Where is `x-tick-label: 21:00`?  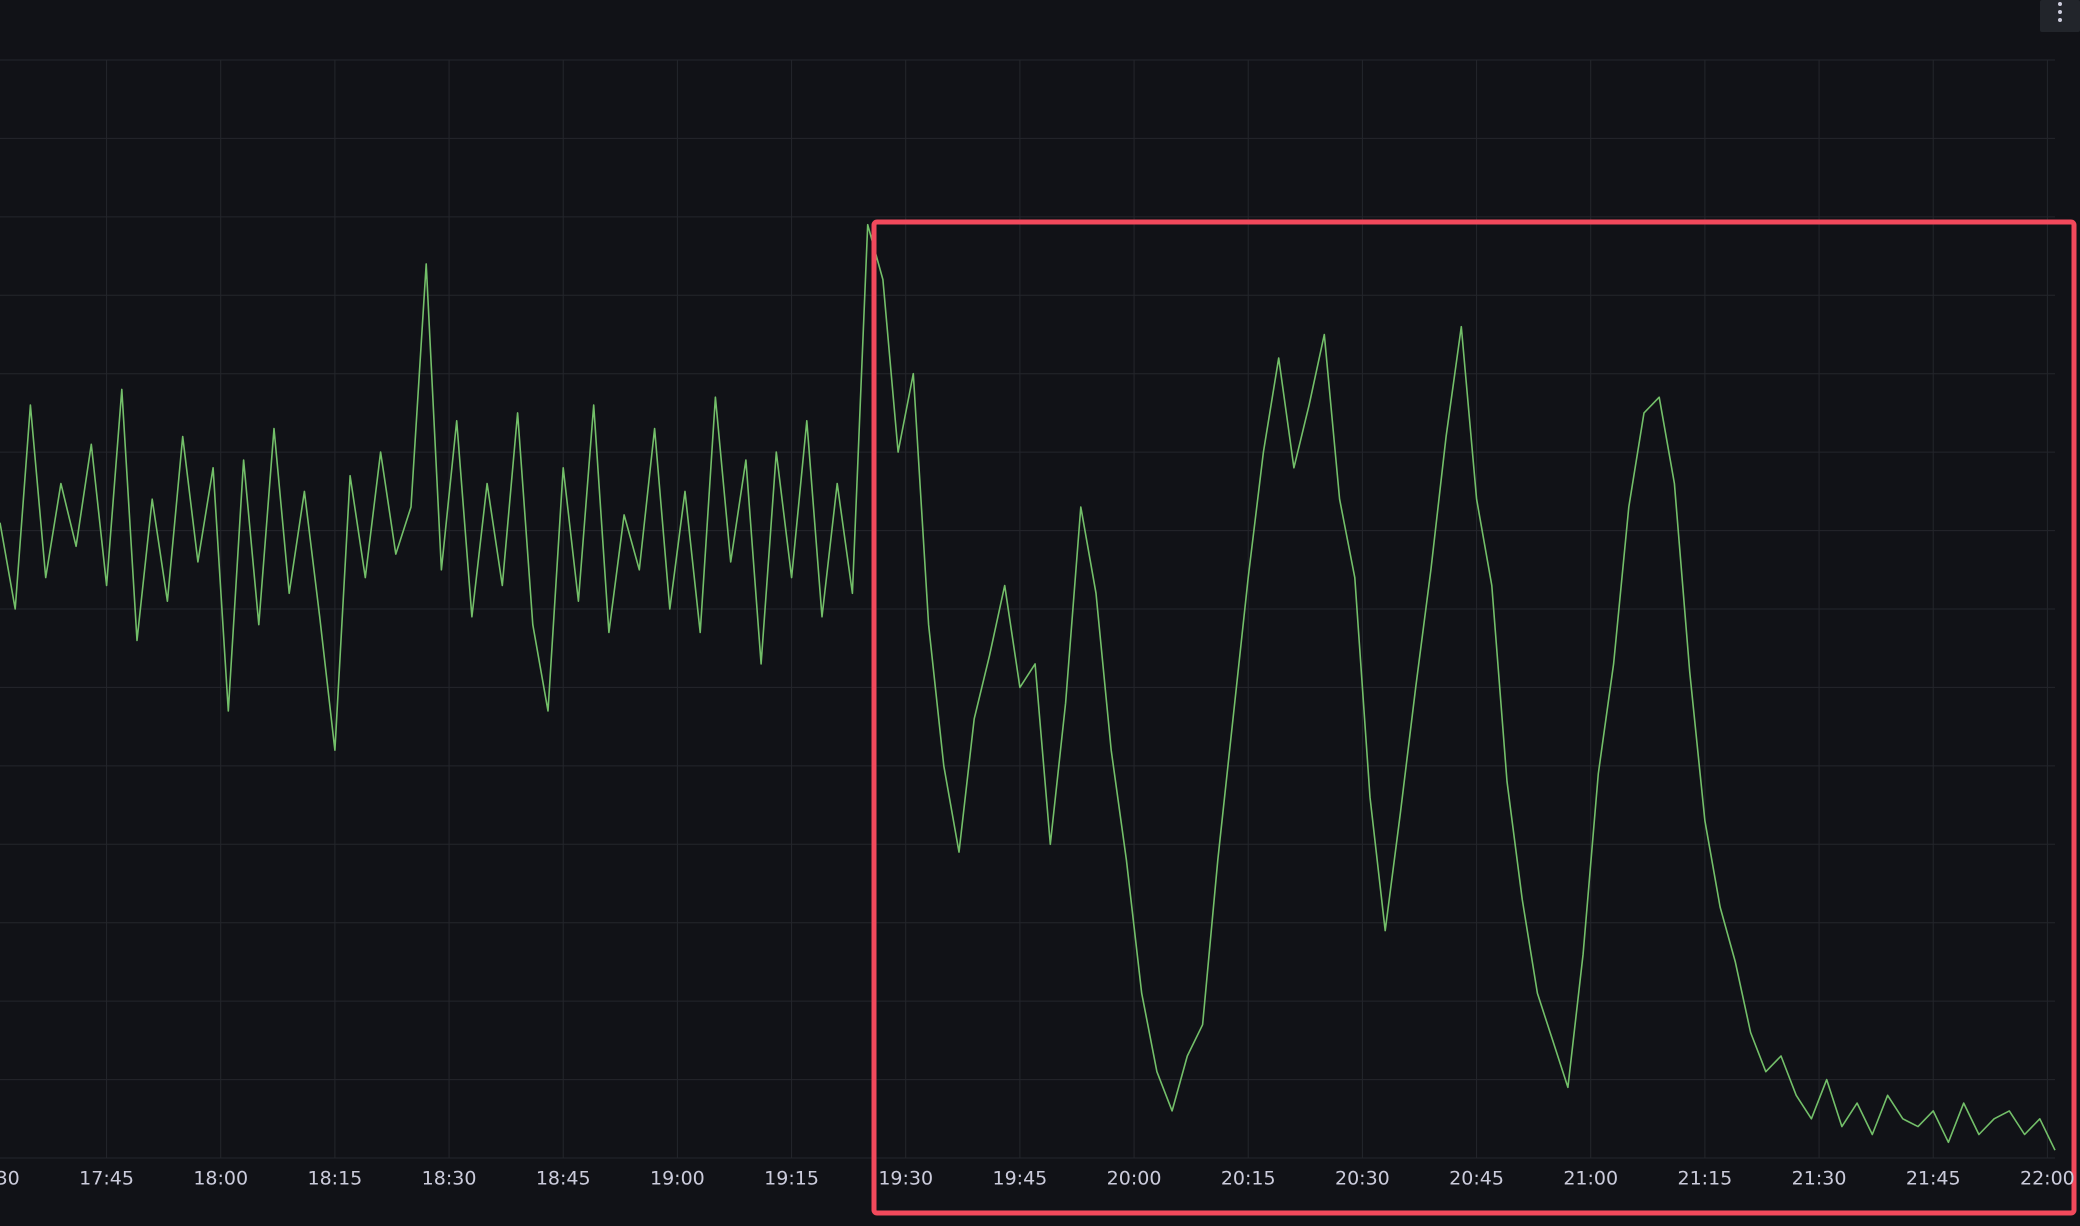 x-tick-label: 21:00 is located at coordinates (1590, 1179).